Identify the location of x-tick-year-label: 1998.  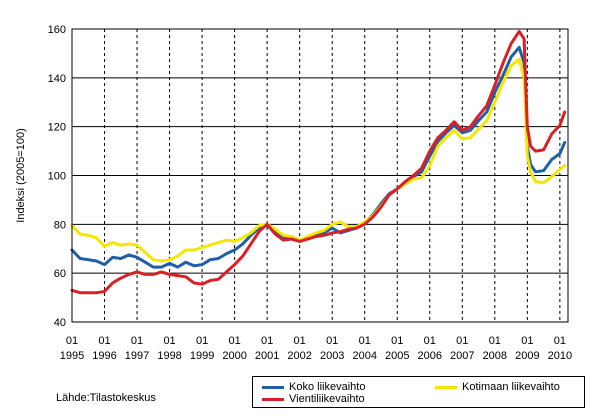
(169, 356).